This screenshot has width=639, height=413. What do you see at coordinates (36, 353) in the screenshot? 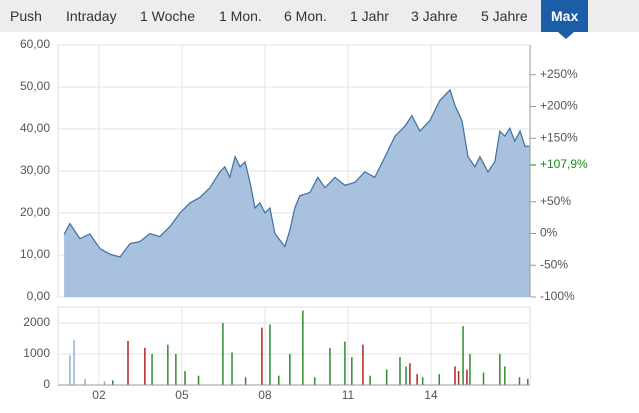
I see `y-tick-label: 1000` at bounding box center [36, 353].